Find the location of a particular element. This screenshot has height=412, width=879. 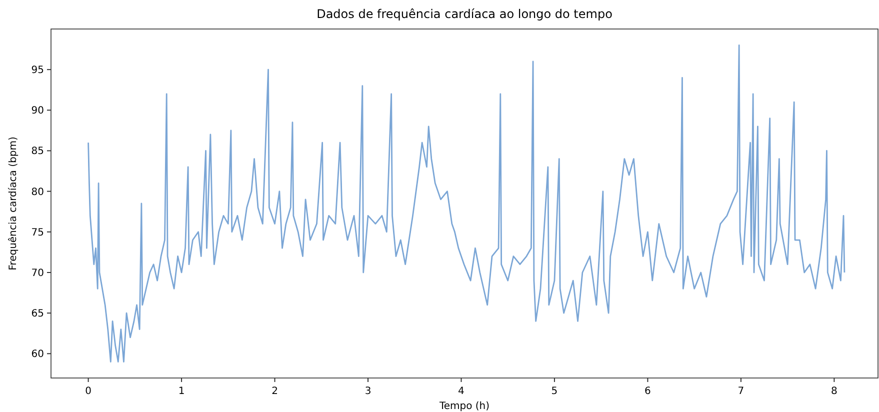

x-tick-label: 6 is located at coordinates (647, 391).